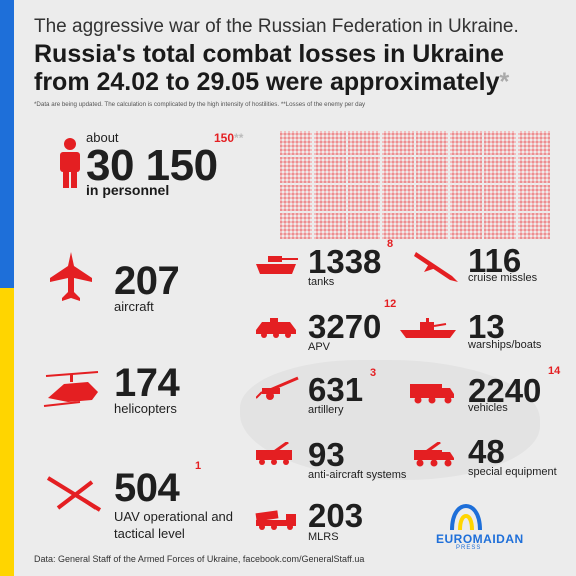  What do you see at coordinates (134, 306) in the screenshot?
I see `aircraft-label: aircraft` at bounding box center [134, 306].